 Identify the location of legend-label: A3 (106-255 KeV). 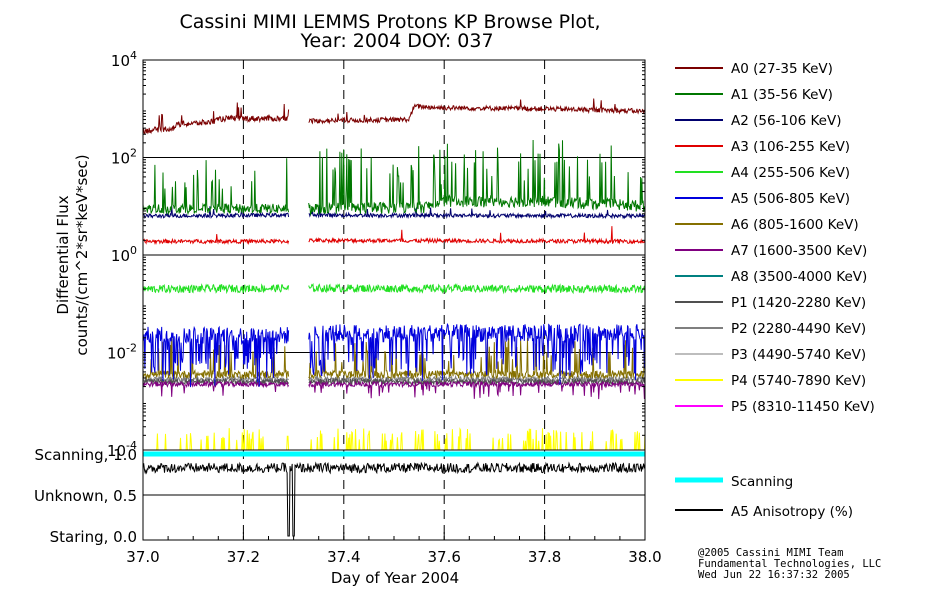
(790, 147).